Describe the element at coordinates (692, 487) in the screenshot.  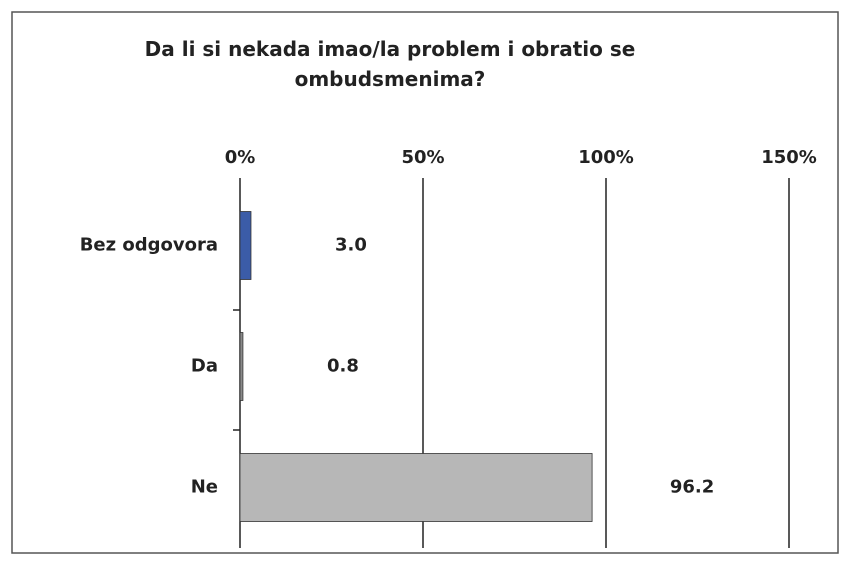
I see `value-label: 96.2` at that location.